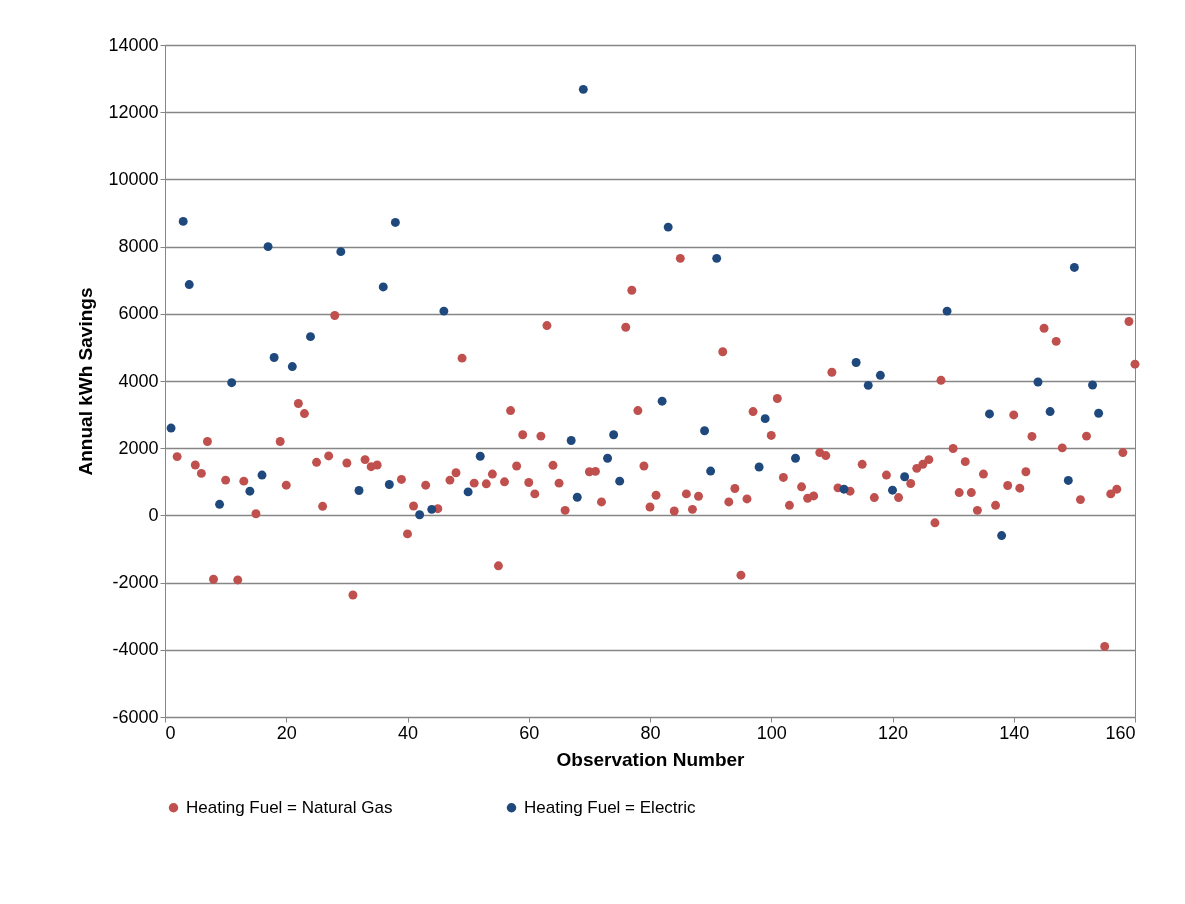 The image size is (1185, 904). What do you see at coordinates (135, 582) in the screenshot?
I see `y-tick-label: -2000` at bounding box center [135, 582].